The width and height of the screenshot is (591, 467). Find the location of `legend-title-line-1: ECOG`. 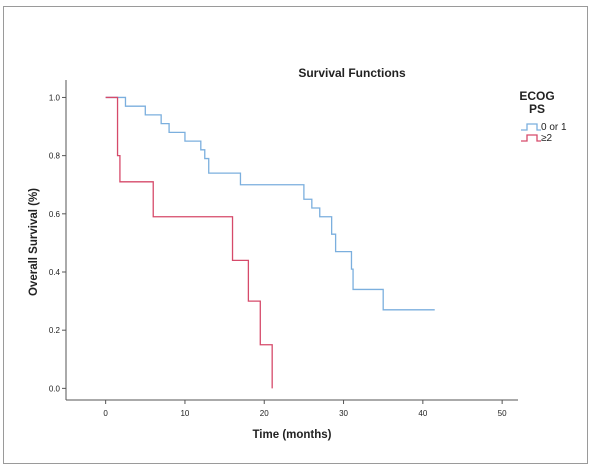

legend-title-line-1: ECOG is located at coordinates (536, 96).